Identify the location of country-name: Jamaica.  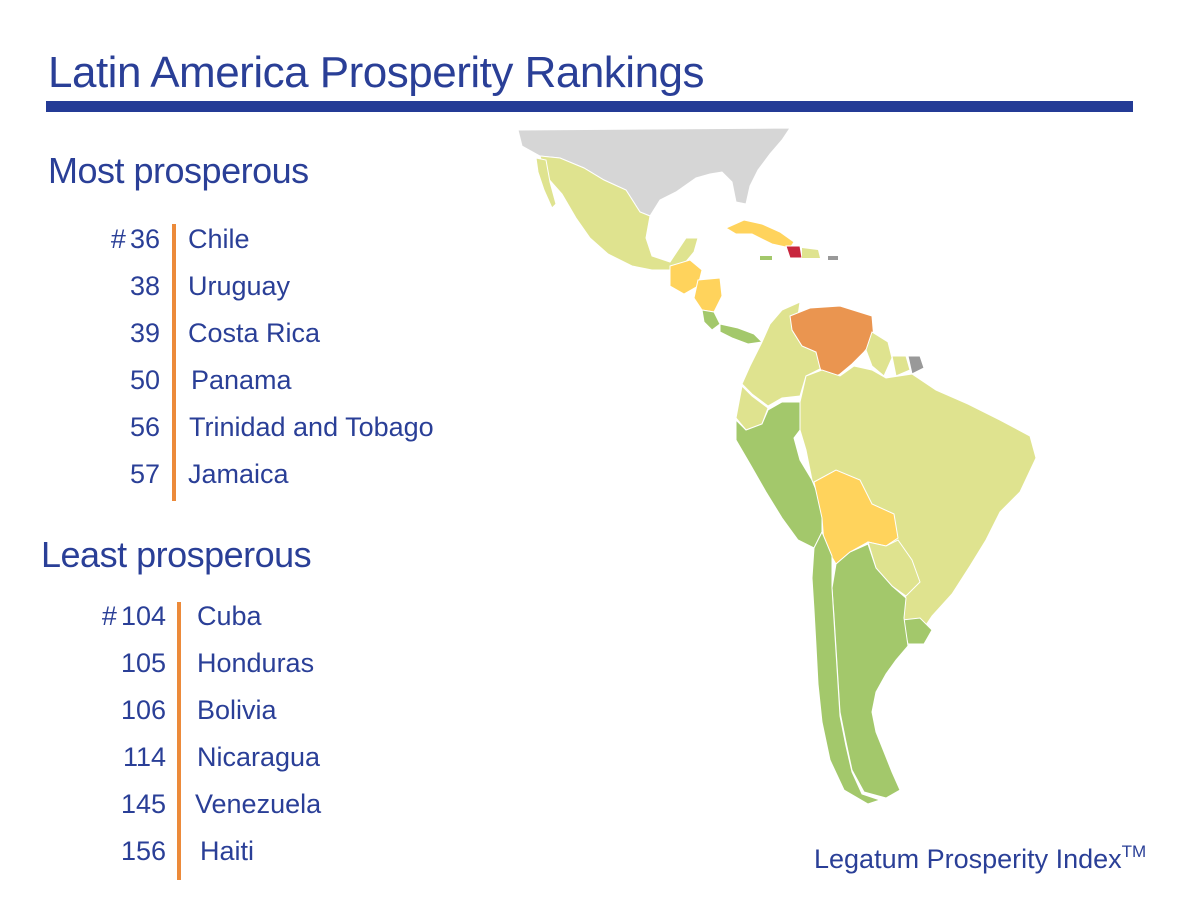
(238, 474).